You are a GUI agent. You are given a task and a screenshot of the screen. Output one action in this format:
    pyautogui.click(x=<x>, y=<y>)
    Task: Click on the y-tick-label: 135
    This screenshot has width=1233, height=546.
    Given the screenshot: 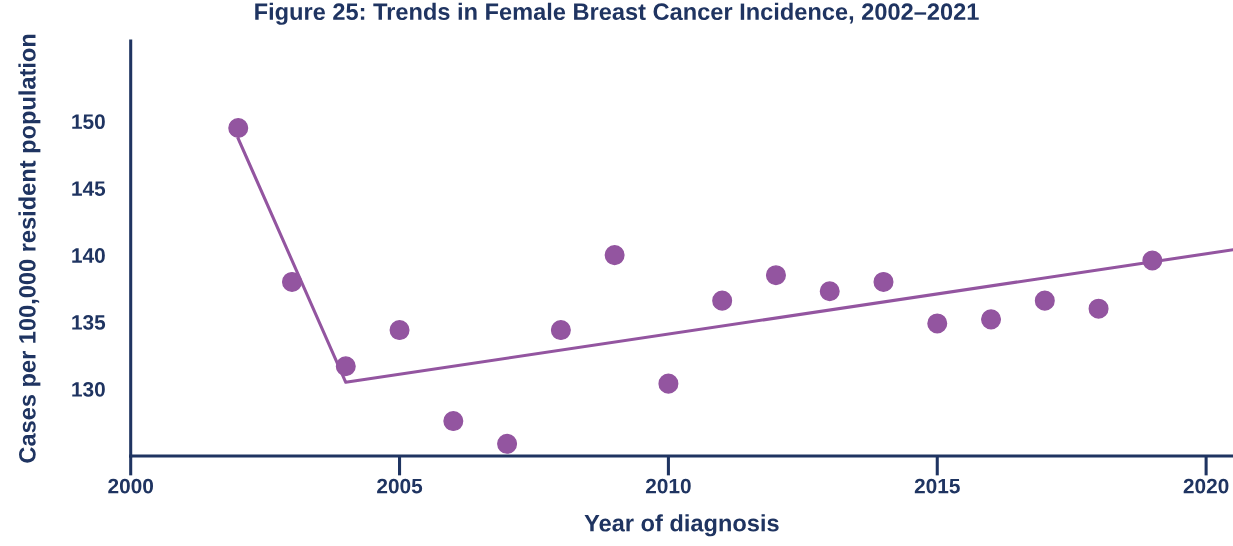 What is the action you would take?
    pyautogui.click(x=89, y=322)
    